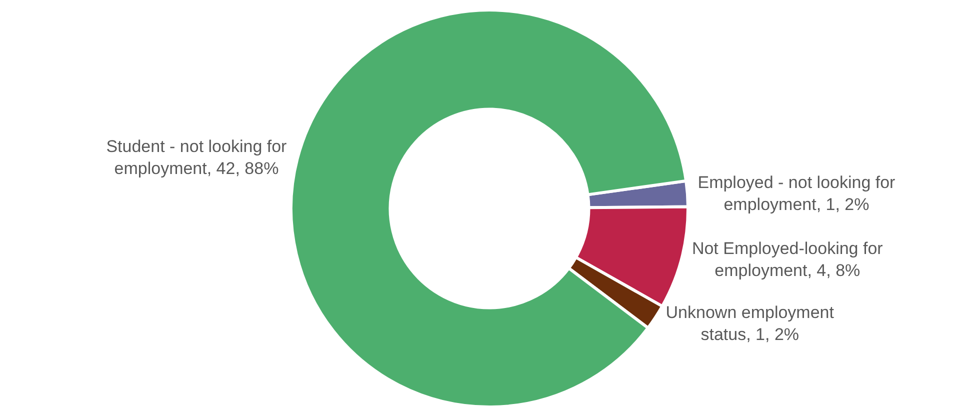 The width and height of the screenshot is (979, 417). Describe the element at coordinates (197, 157) in the screenshot. I see `slice-label: Student - not looking for employment, 42, 88%` at that location.